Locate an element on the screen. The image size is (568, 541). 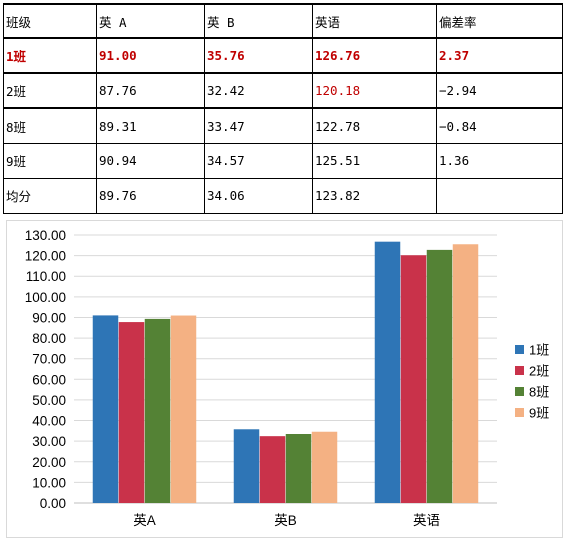
table-cell: 32.42 is located at coordinates (258, 90).